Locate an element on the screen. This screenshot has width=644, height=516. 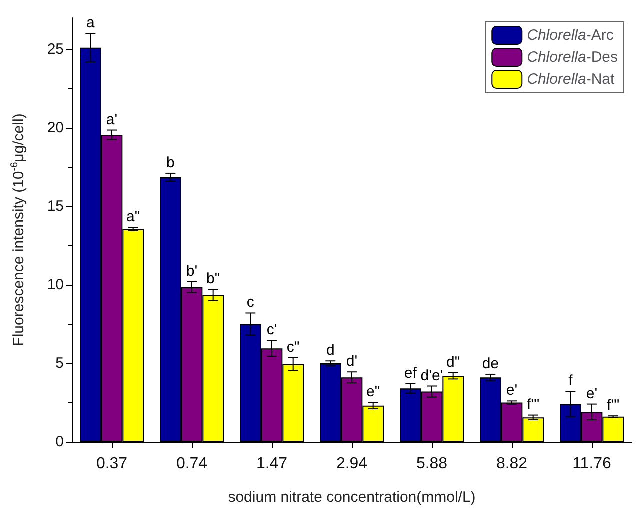
x-tick-label: 1.47 is located at coordinates (272, 464).